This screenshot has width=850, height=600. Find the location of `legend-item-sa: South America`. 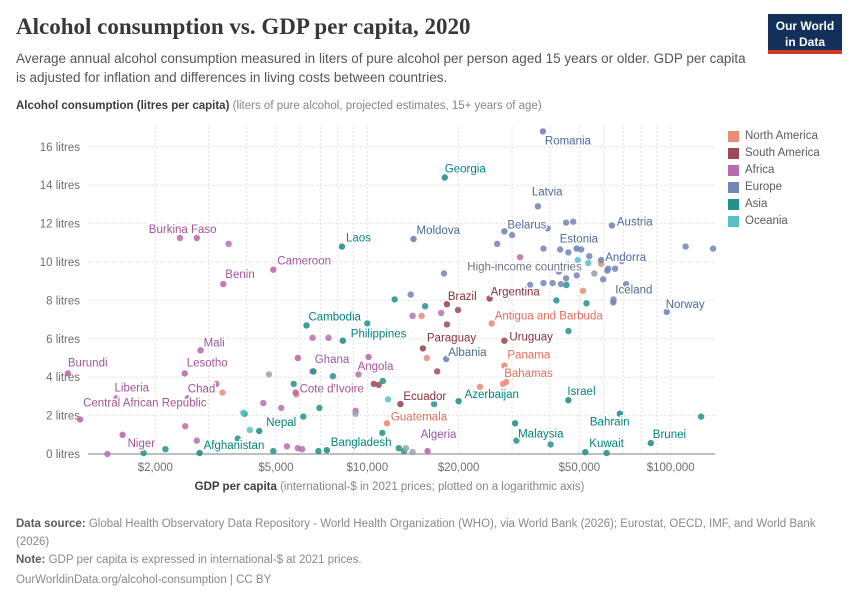

legend-item-sa: South America is located at coordinates (774, 153).